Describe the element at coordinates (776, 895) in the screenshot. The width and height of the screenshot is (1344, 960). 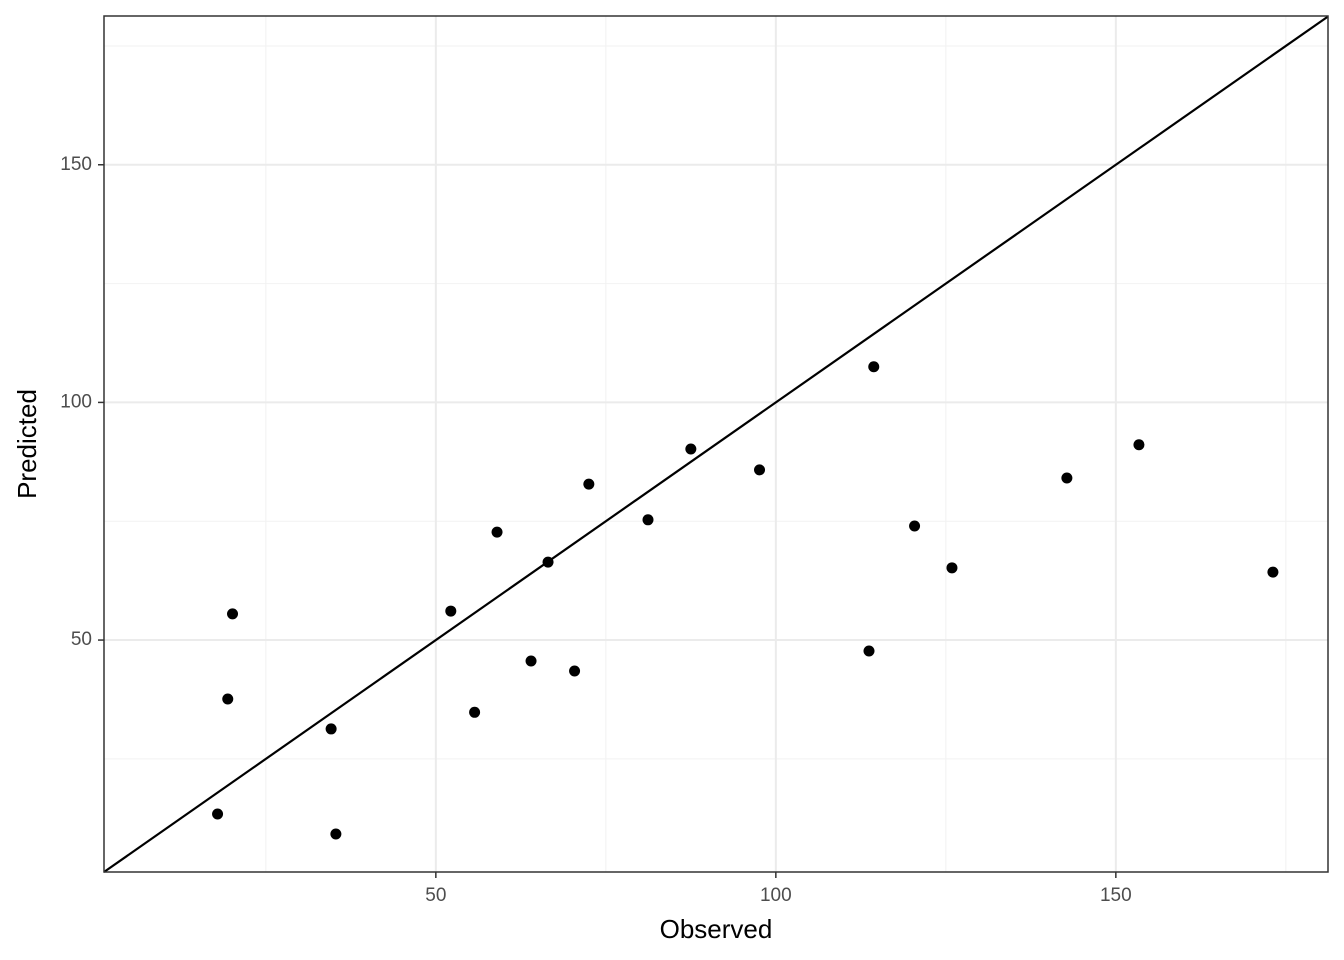
I see `x-tick-label: 100` at that location.